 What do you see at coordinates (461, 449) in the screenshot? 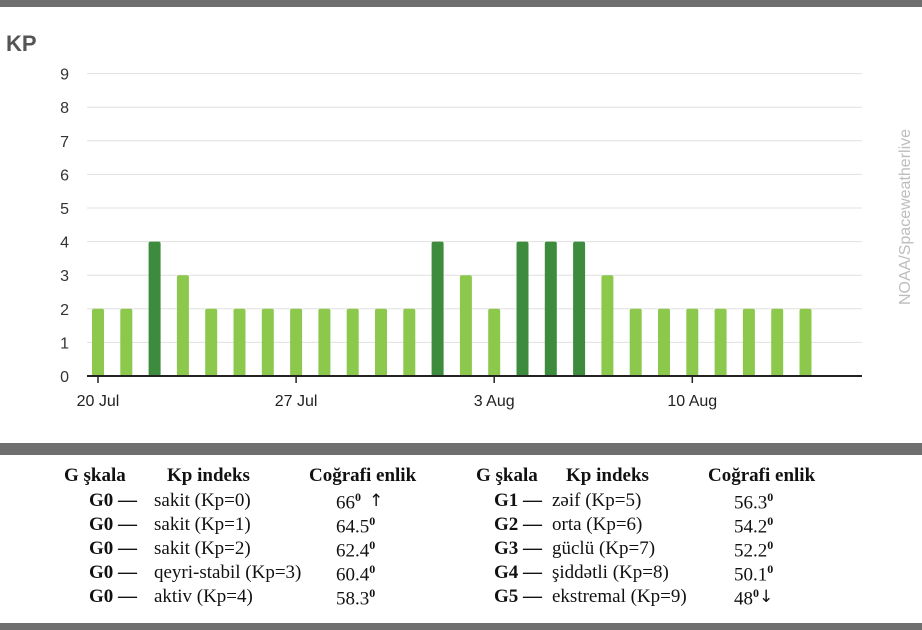
I see `middle-frame-bar` at bounding box center [461, 449].